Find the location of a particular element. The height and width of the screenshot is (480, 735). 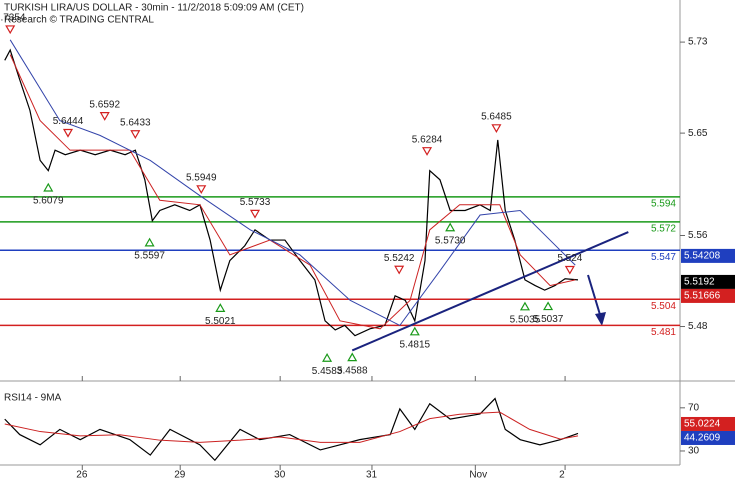

y-tick-label: 70 is located at coordinates (694, 407).